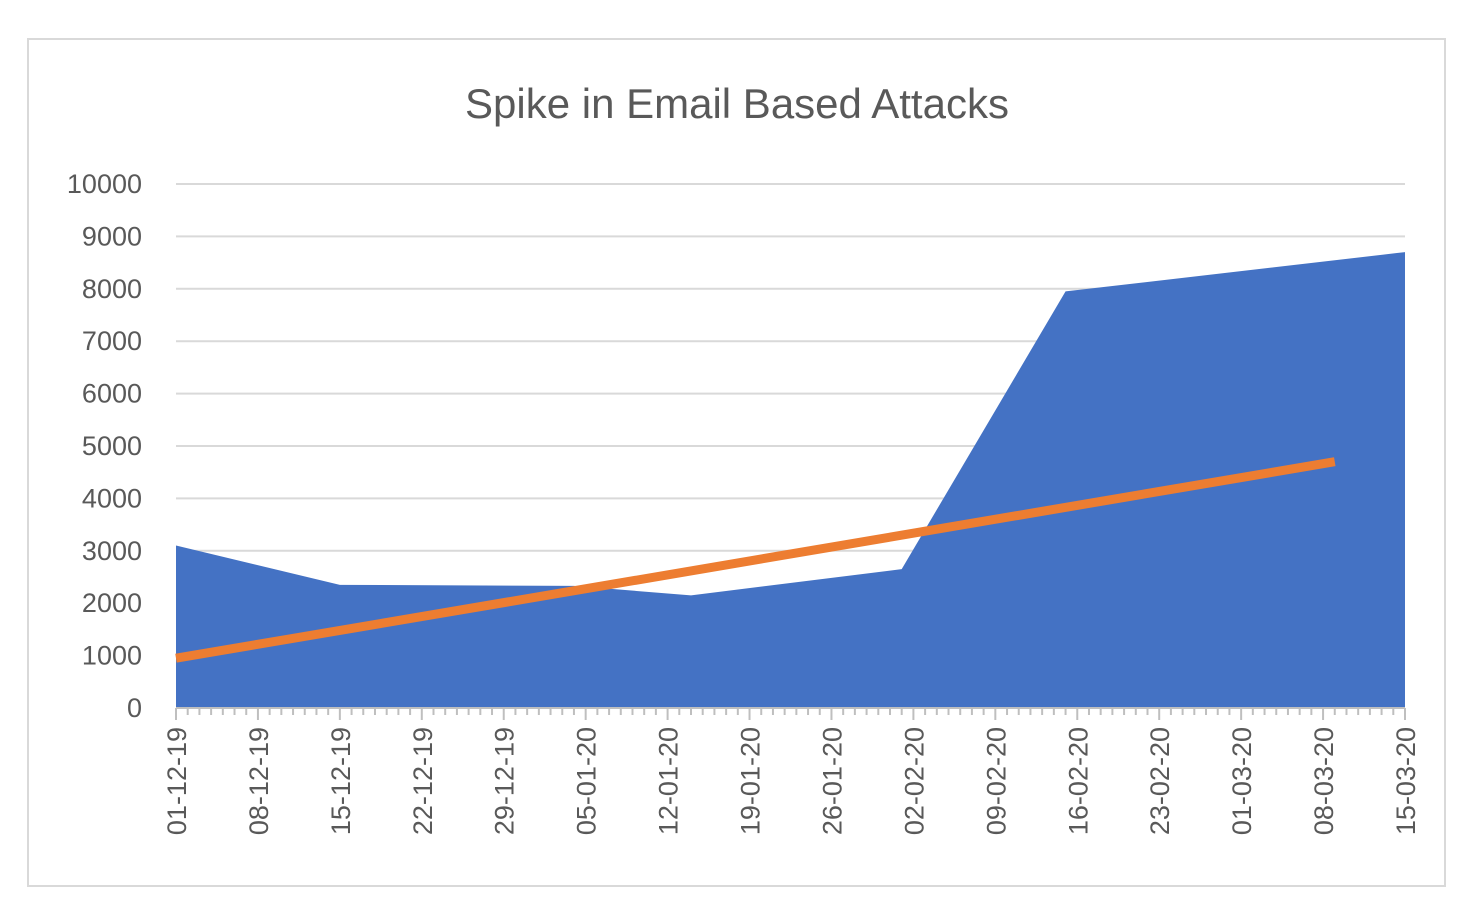 The width and height of the screenshot is (1480, 917). I want to click on x-tick-label: 16-02-20, so click(1078, 781).